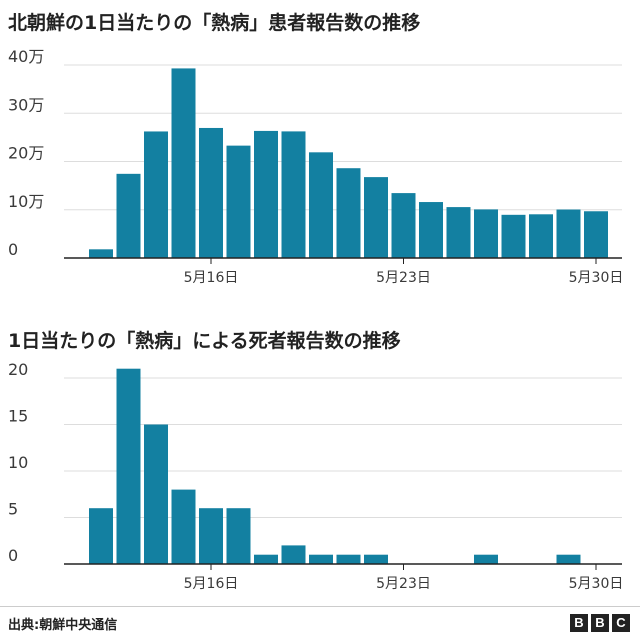  What do you see at coordinates (596, 234) in the screenshot?
I see `bar-5月30日` at bounding box center [596, 234].